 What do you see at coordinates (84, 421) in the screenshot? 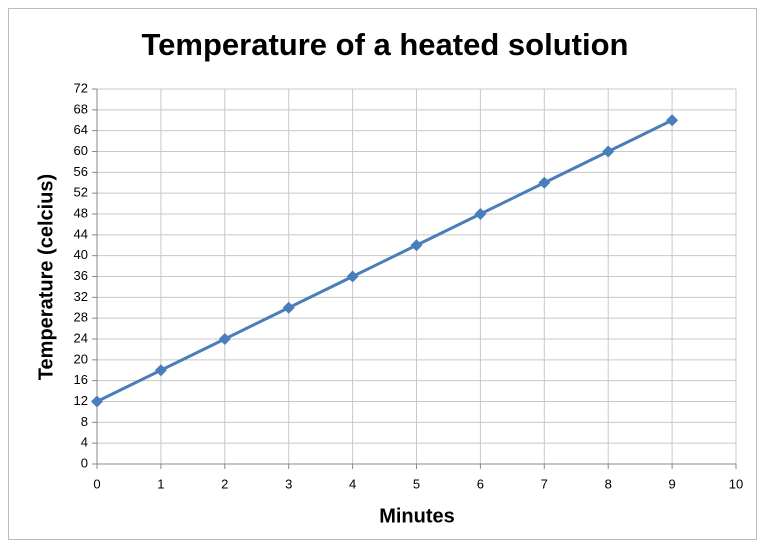
I see `y-tick-label: 8` at bounding box center [84, 421].